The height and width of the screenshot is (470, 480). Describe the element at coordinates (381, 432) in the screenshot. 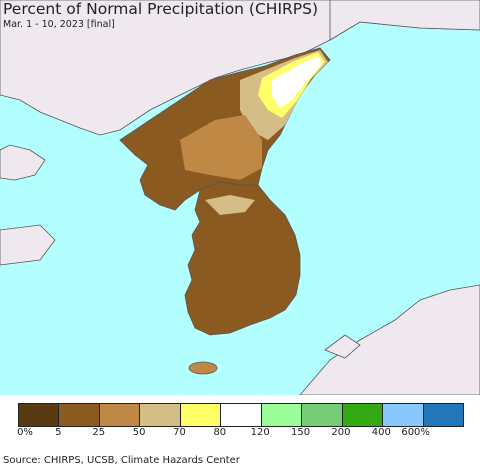

I see `legend-tick-label: 400` at that location.